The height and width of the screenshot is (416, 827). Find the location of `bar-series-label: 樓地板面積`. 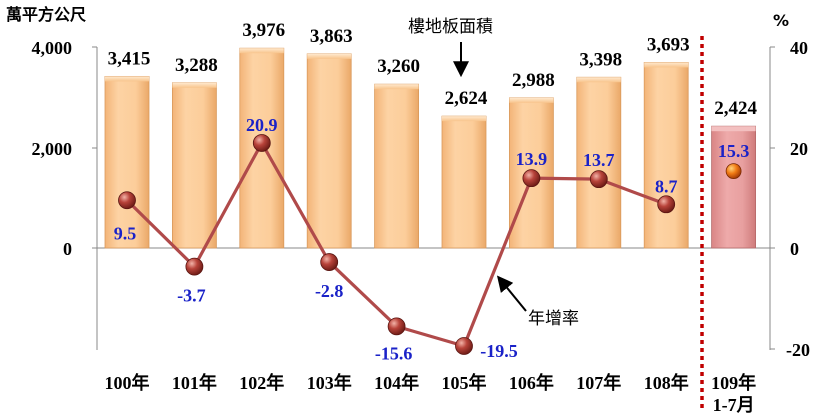

bar-series-label: 樓地板面積 is located at coordinates (450, 27).